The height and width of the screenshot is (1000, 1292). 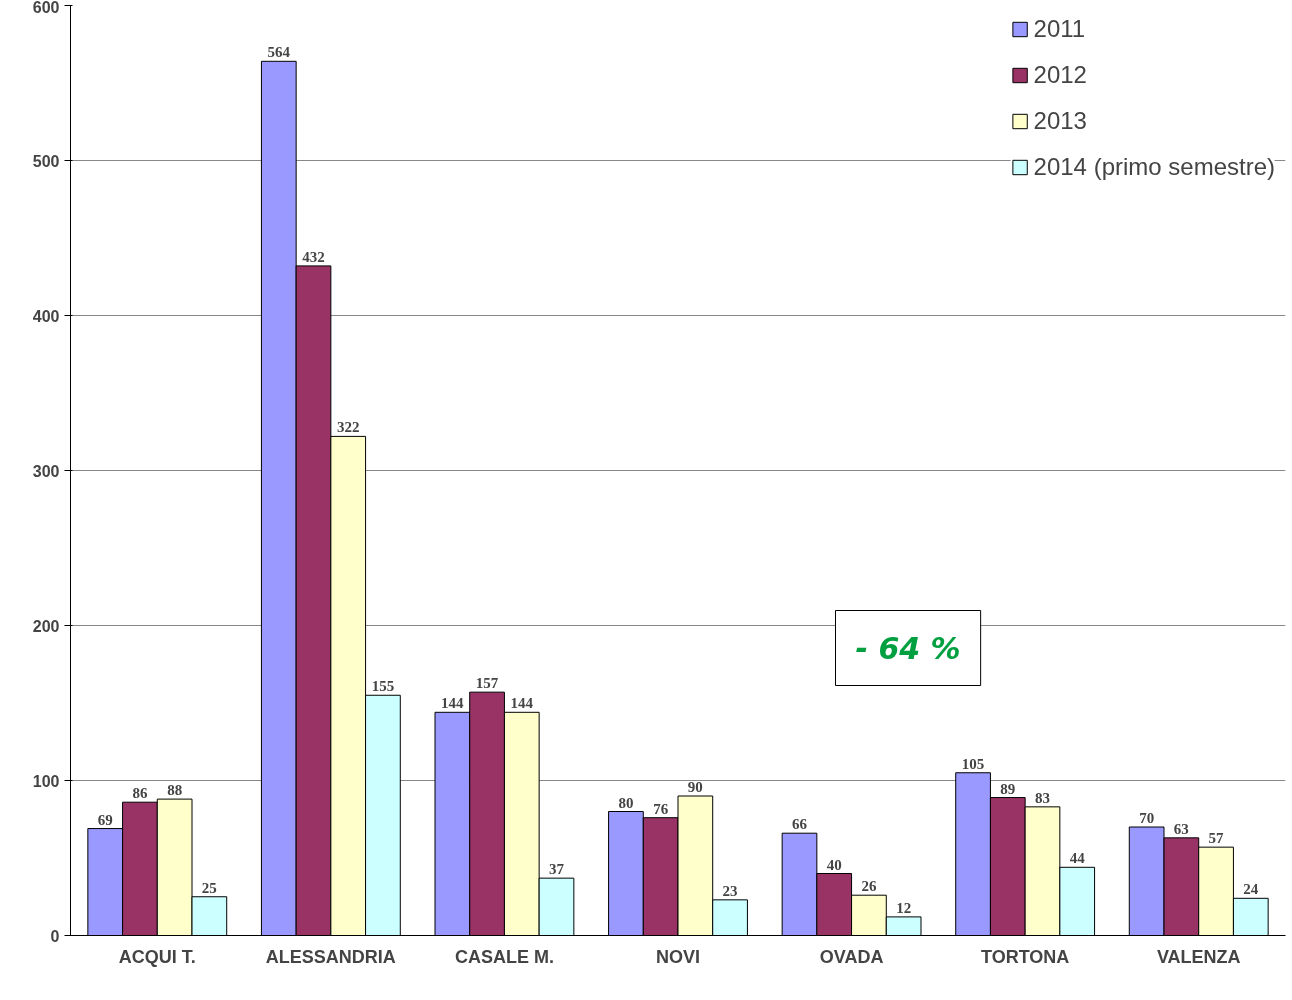 What do you see at coordinates (105, 819) in the screenshot?
I see `data-label: 69` at bounding box center [105, 819].